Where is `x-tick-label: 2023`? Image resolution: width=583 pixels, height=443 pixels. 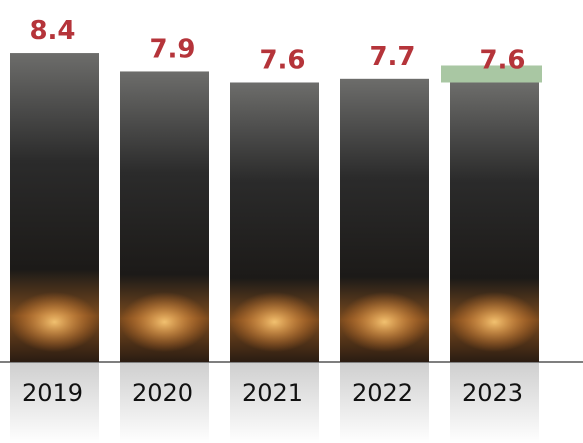
x-tick-label: 2023 is located at coordinates (492, 393).